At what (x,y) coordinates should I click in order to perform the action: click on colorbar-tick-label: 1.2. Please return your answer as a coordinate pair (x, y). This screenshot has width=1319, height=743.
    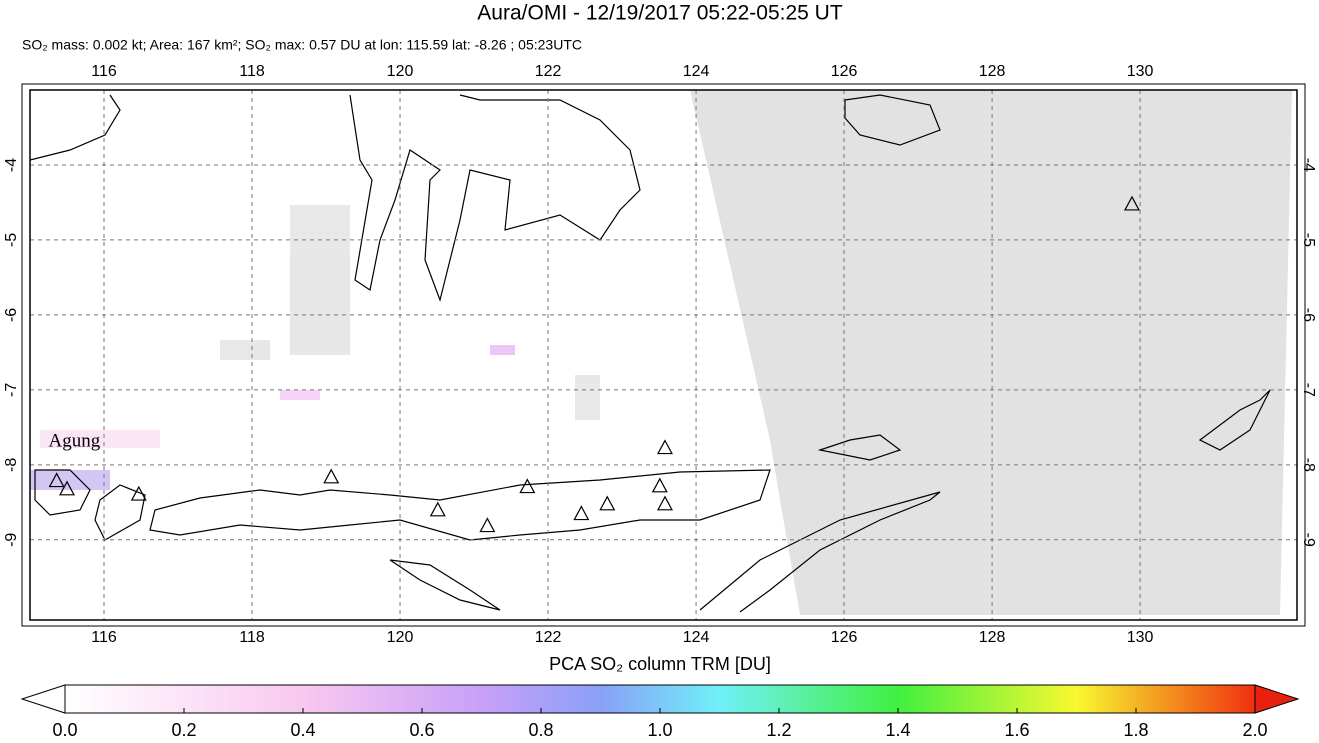
    Looking at the image, I should click on (778, 730).